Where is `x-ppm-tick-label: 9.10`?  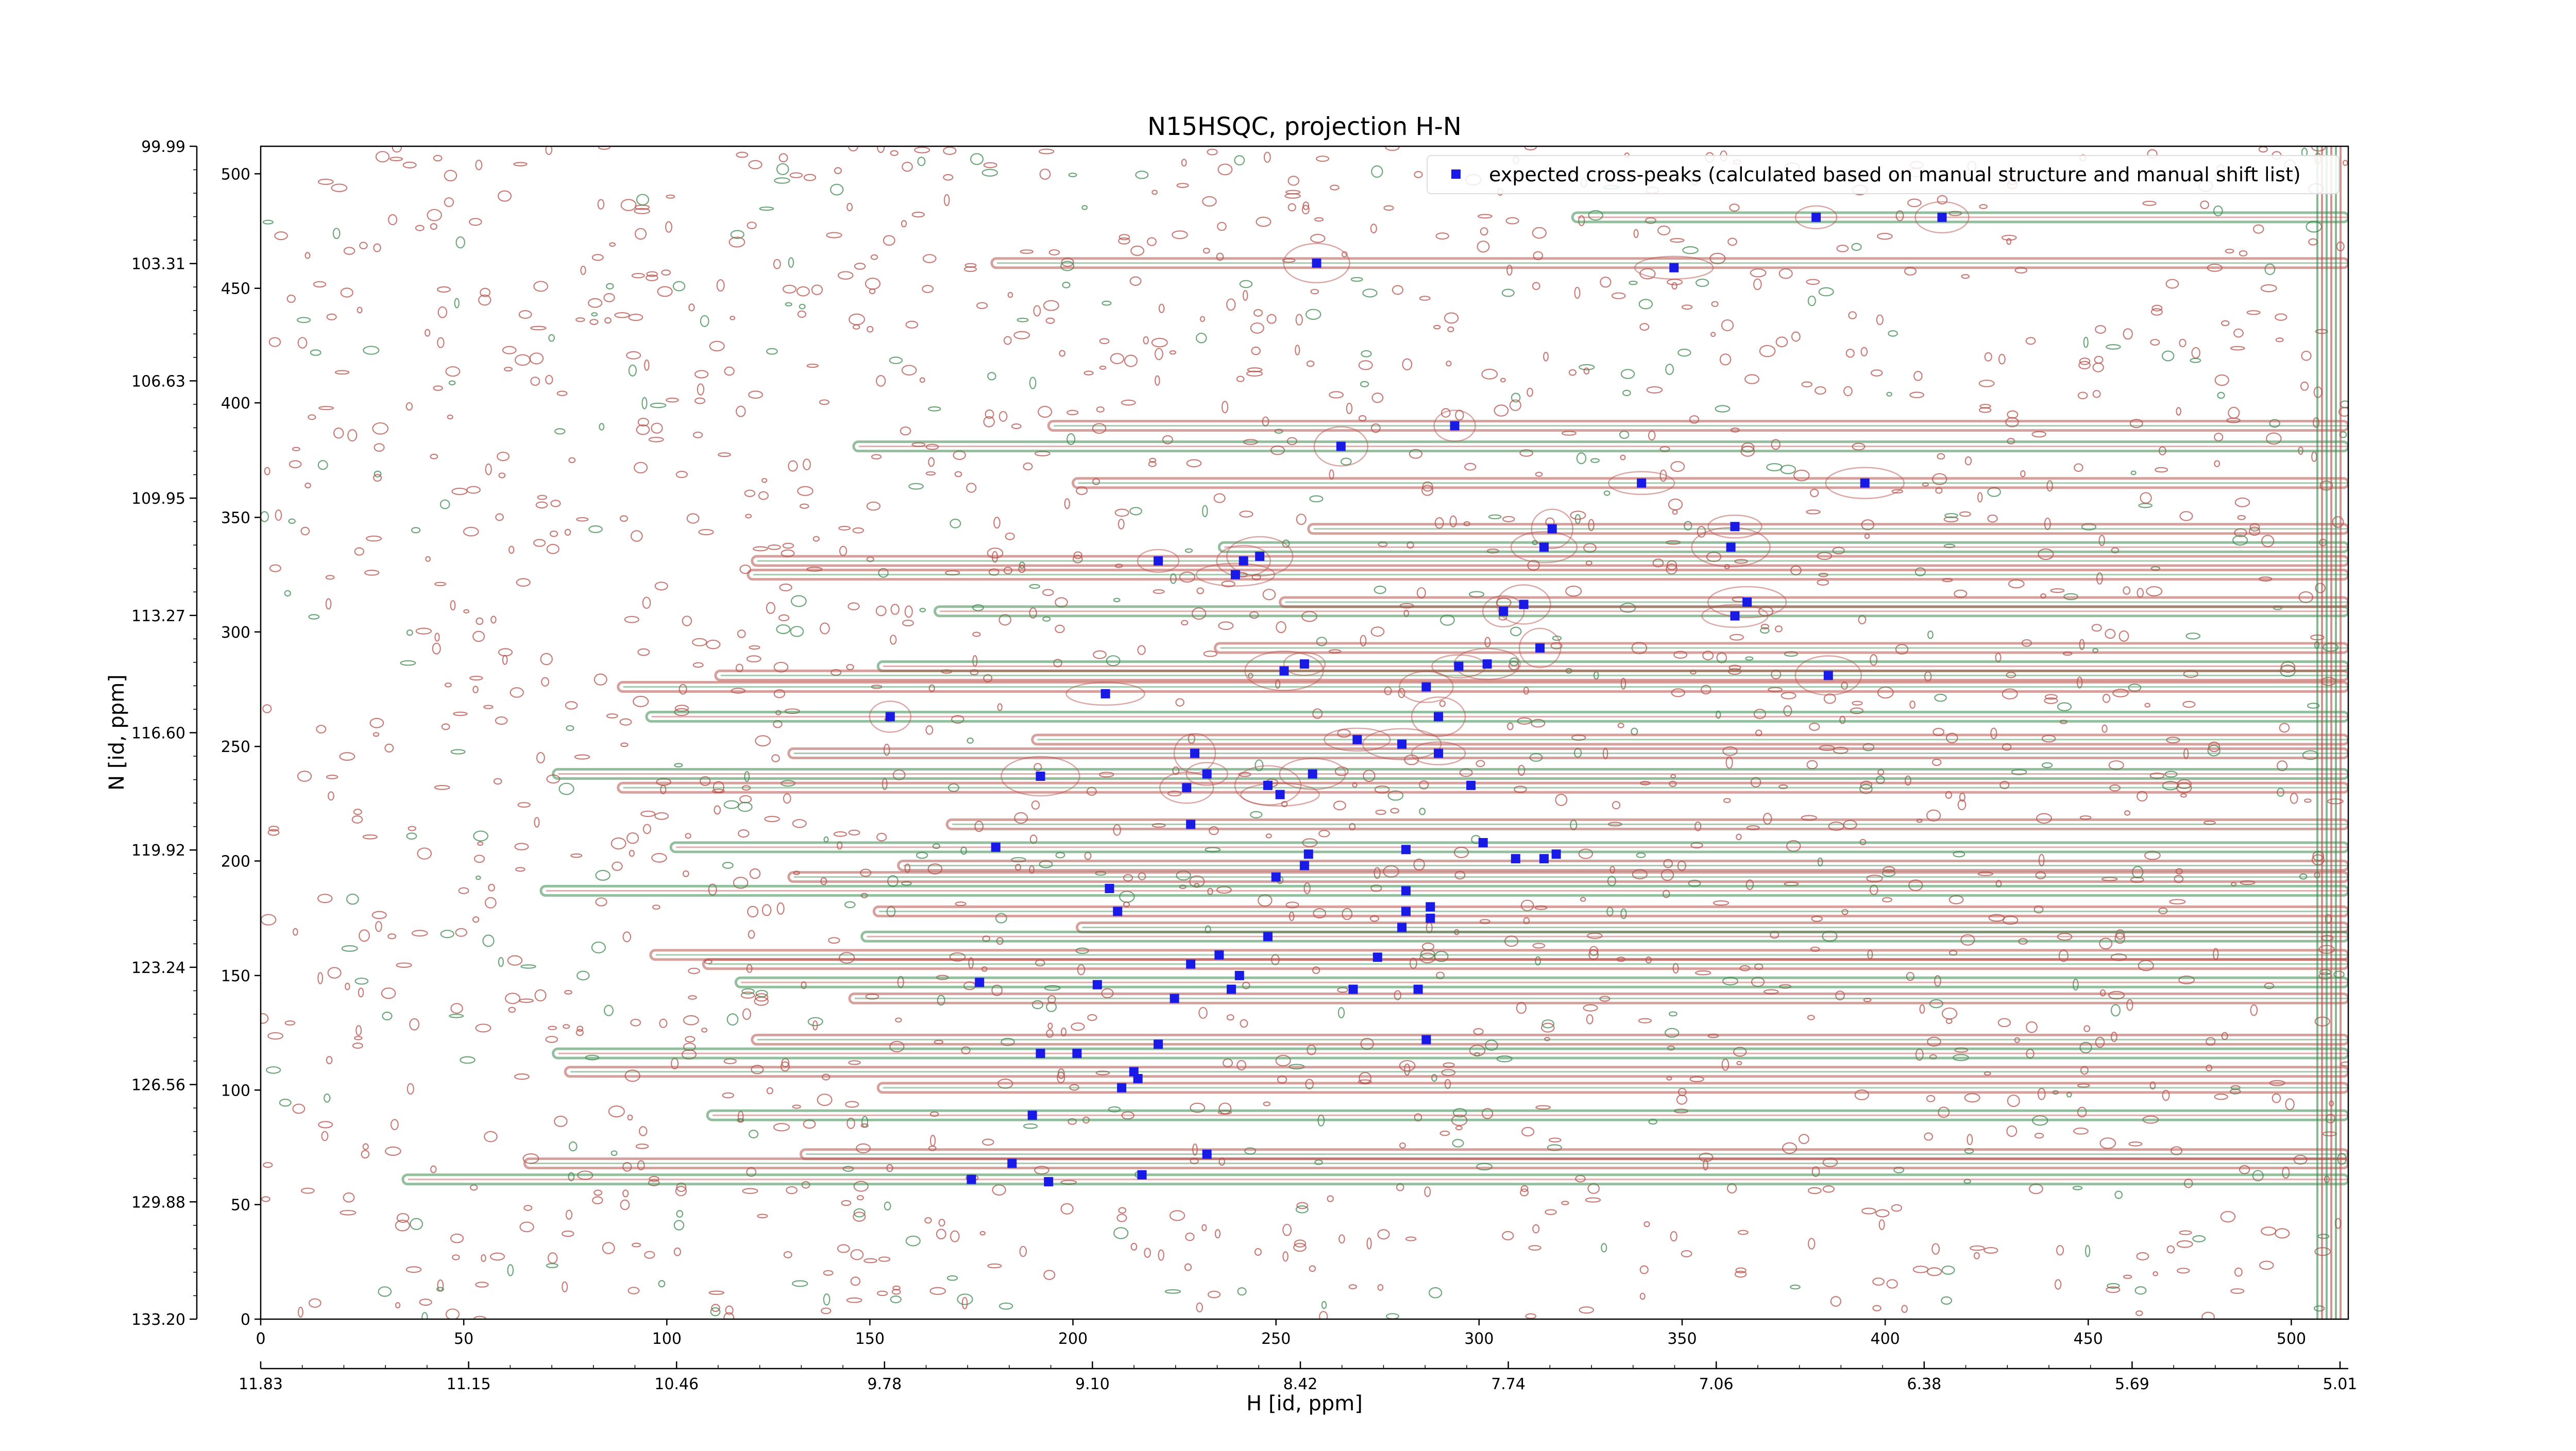
x-ppm-tick-label: 9.10 is located at coordinates (1092, 1384).